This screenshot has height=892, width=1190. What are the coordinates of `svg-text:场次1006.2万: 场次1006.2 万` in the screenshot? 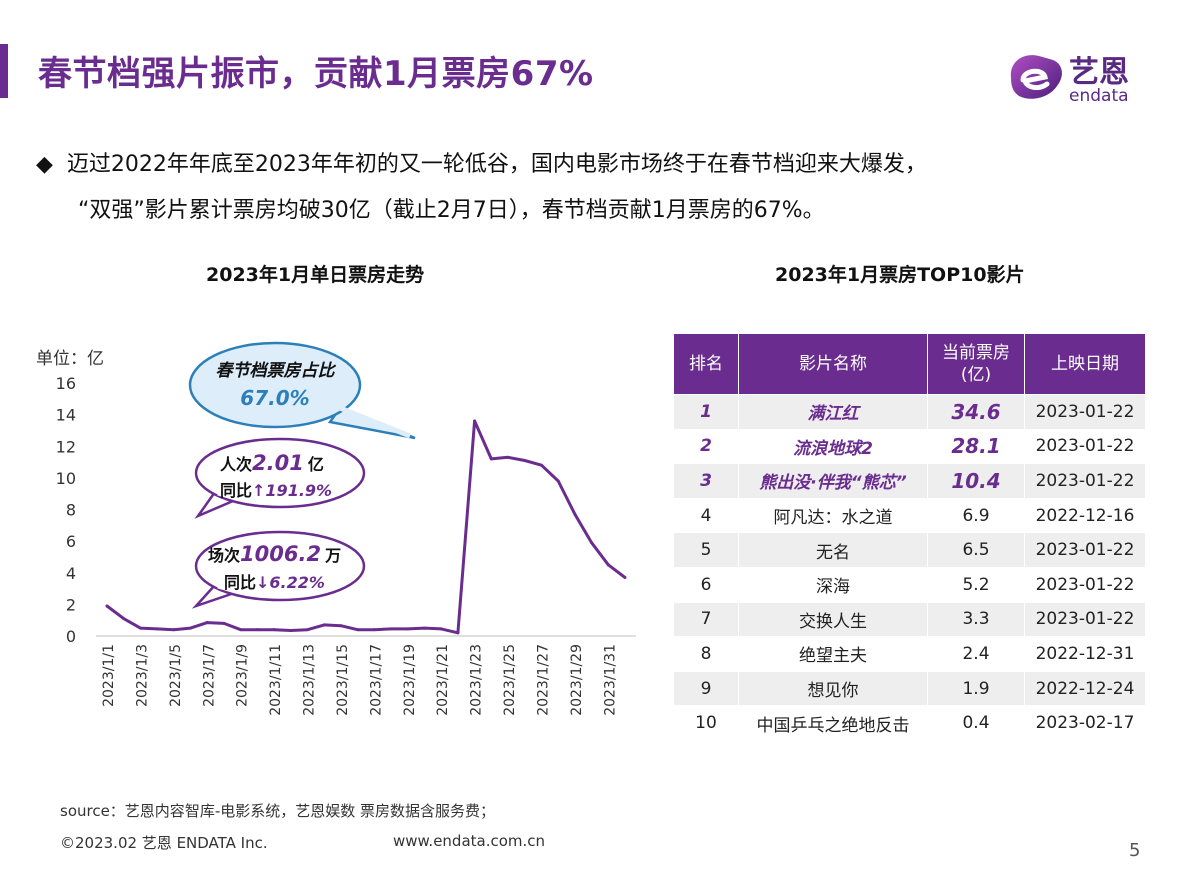 It's located at (274, 554).